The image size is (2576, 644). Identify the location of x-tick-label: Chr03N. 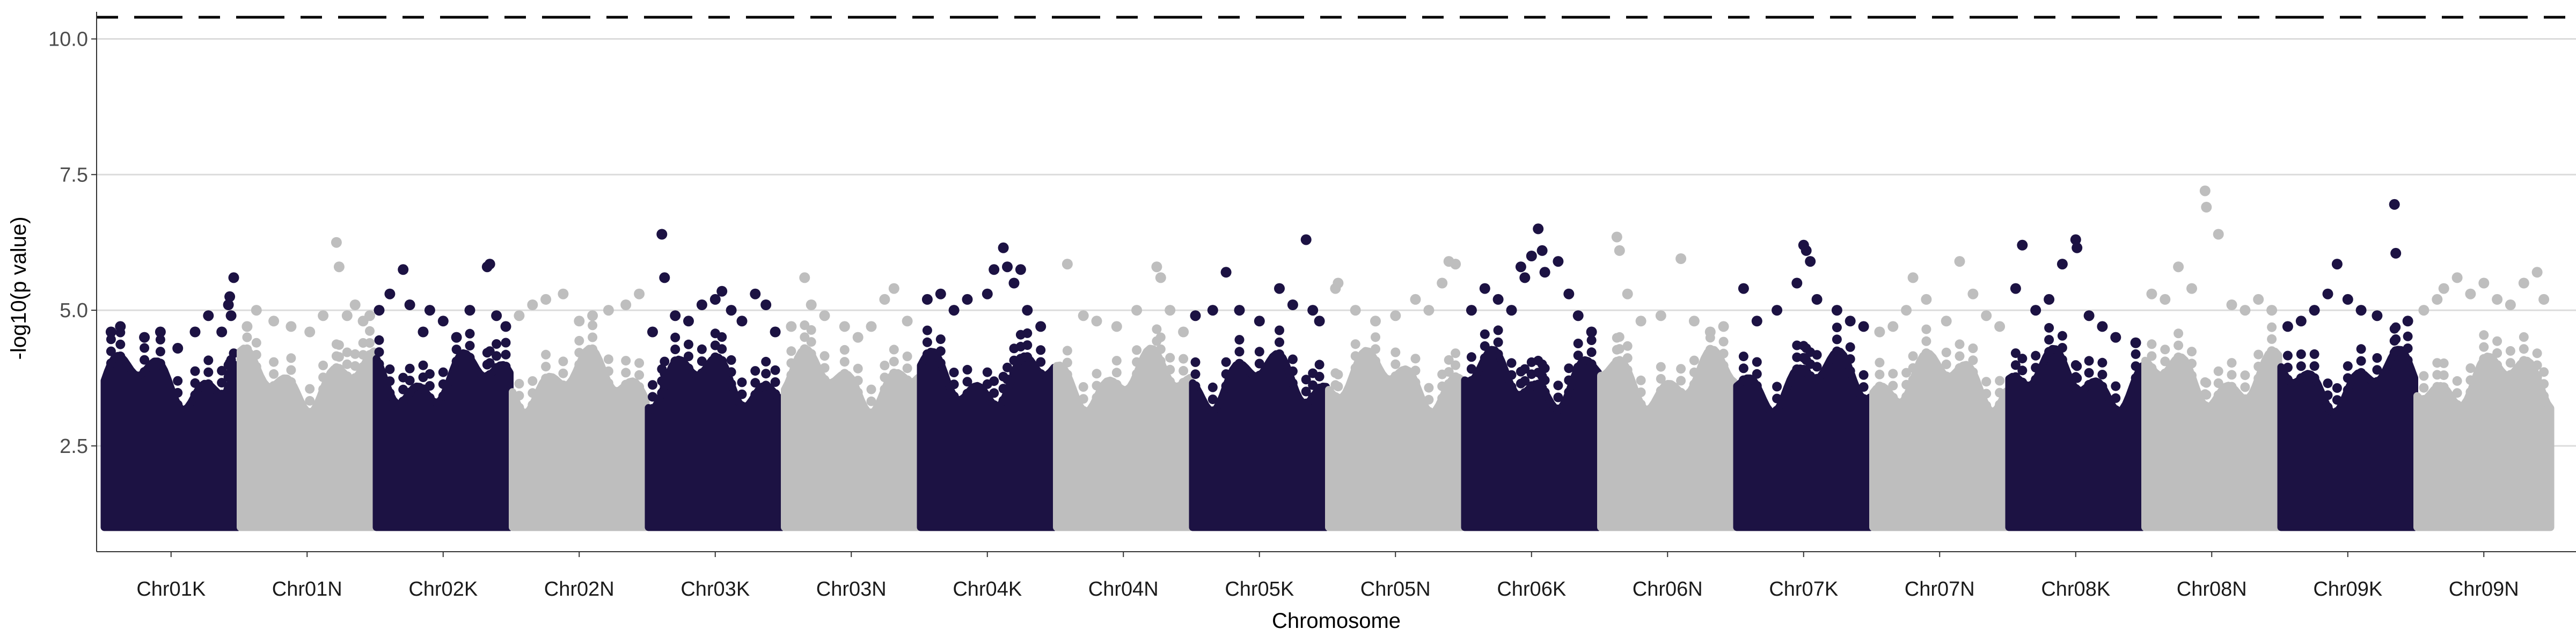
(851, 589).